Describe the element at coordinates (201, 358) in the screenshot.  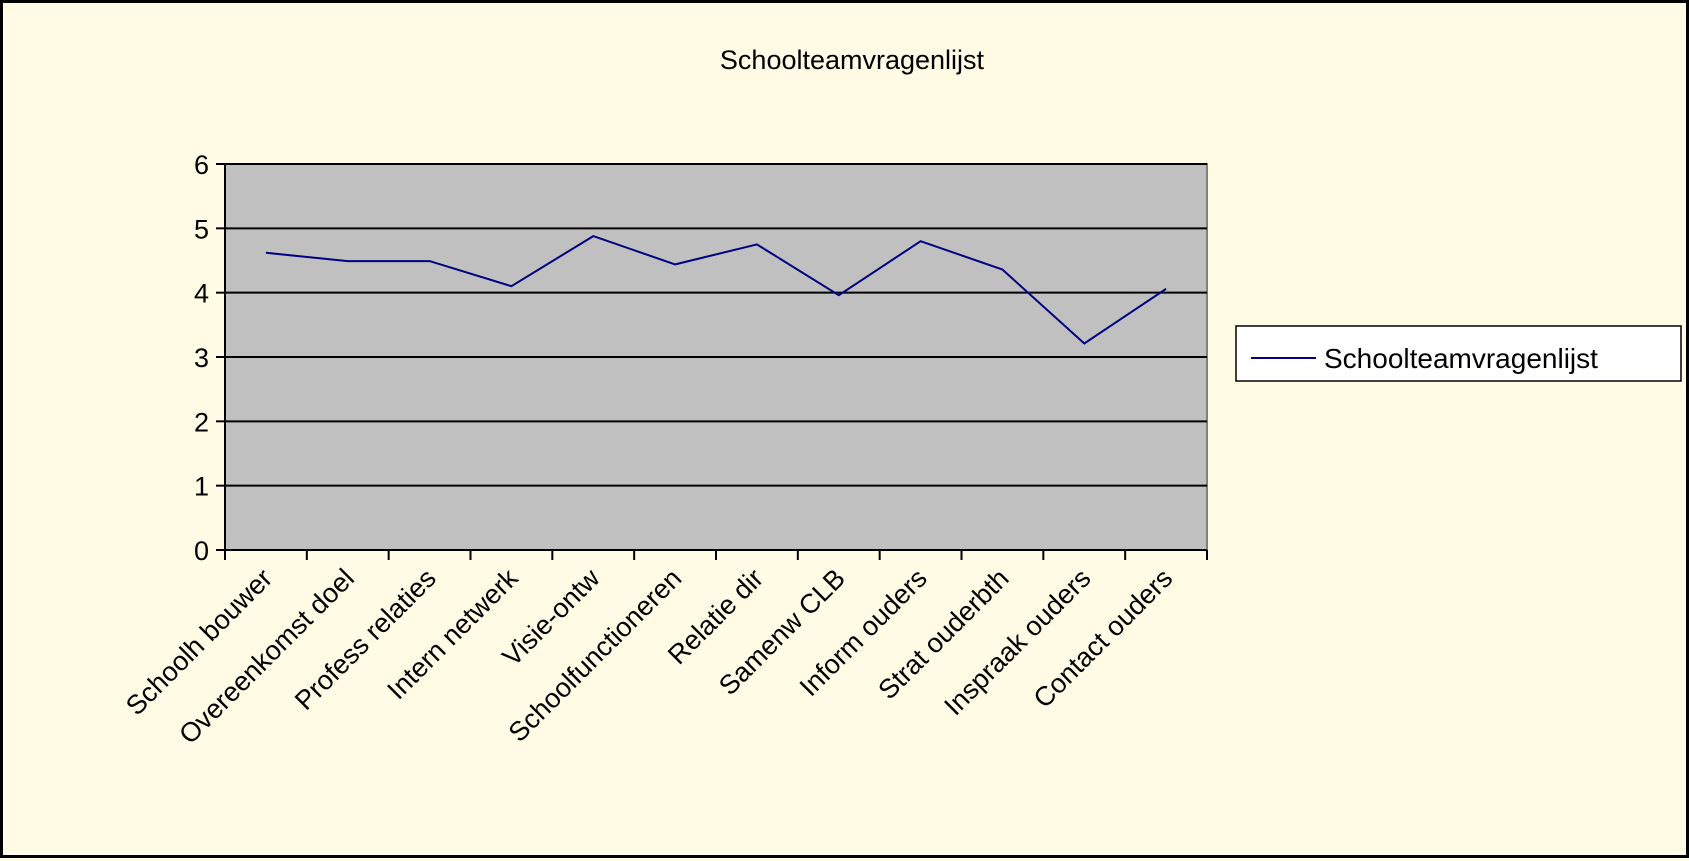
I see `y-tick-label: 3` at that location.